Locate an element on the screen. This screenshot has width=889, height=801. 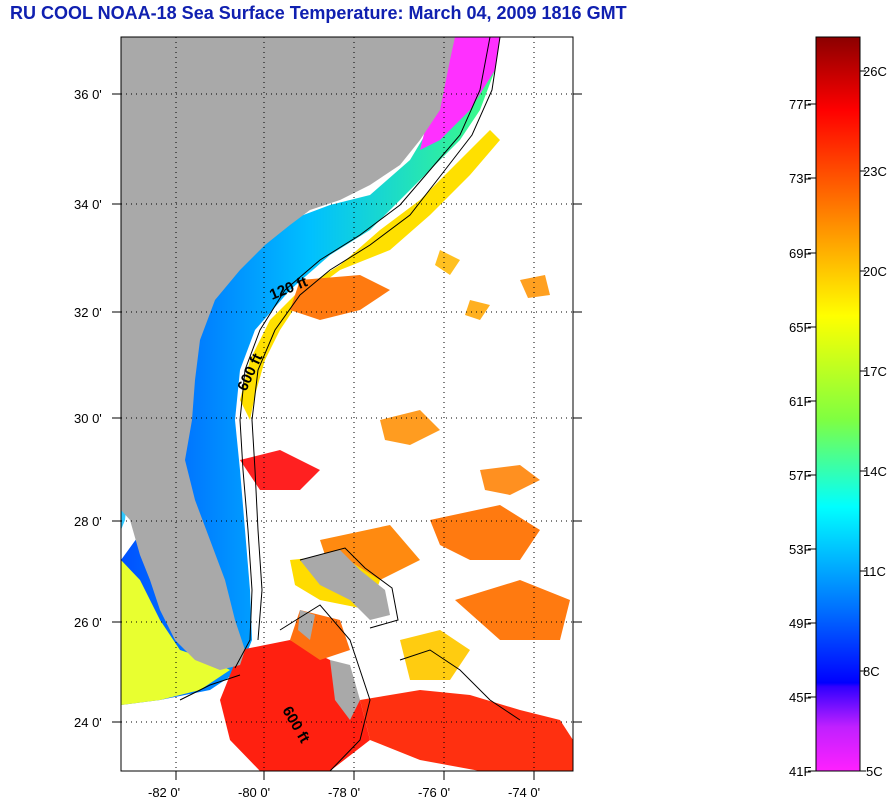
colorbar-f-label: 41F is located at coordinates (800, 771).